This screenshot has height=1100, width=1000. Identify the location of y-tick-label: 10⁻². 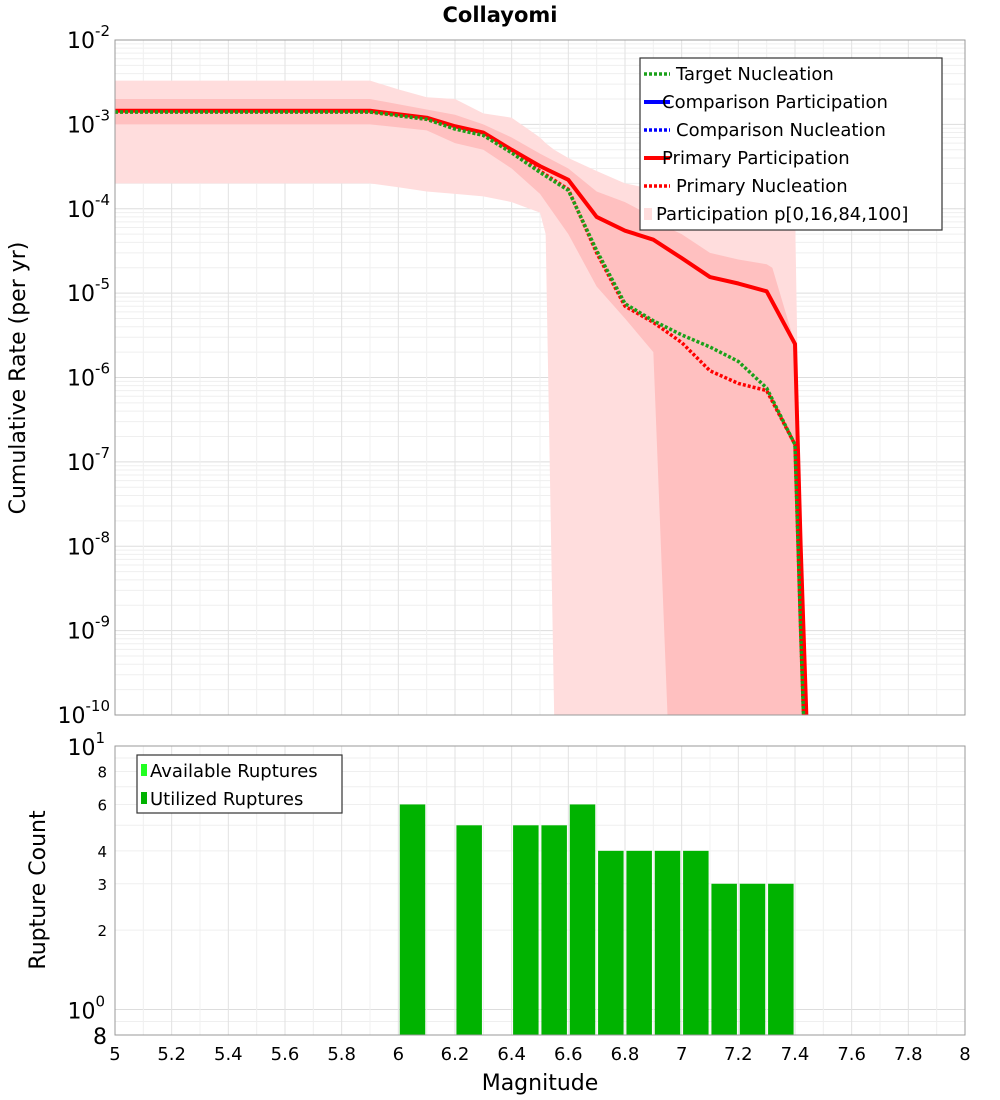
(88, 38).